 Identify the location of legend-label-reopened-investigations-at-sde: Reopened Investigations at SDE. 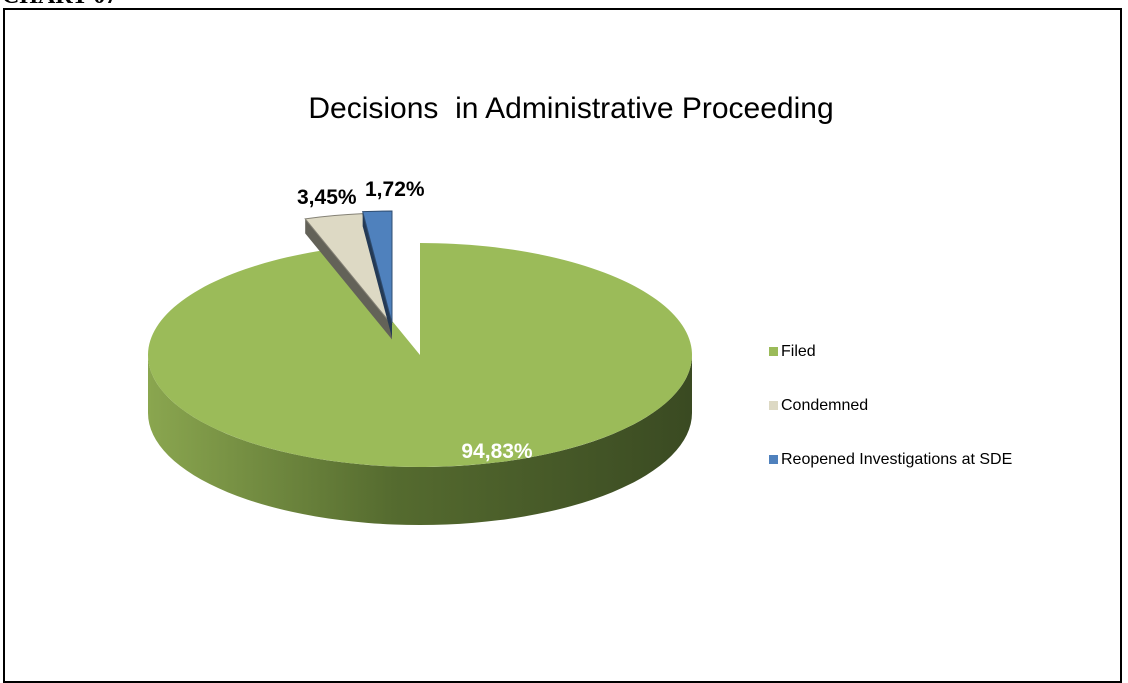
(896, 459).